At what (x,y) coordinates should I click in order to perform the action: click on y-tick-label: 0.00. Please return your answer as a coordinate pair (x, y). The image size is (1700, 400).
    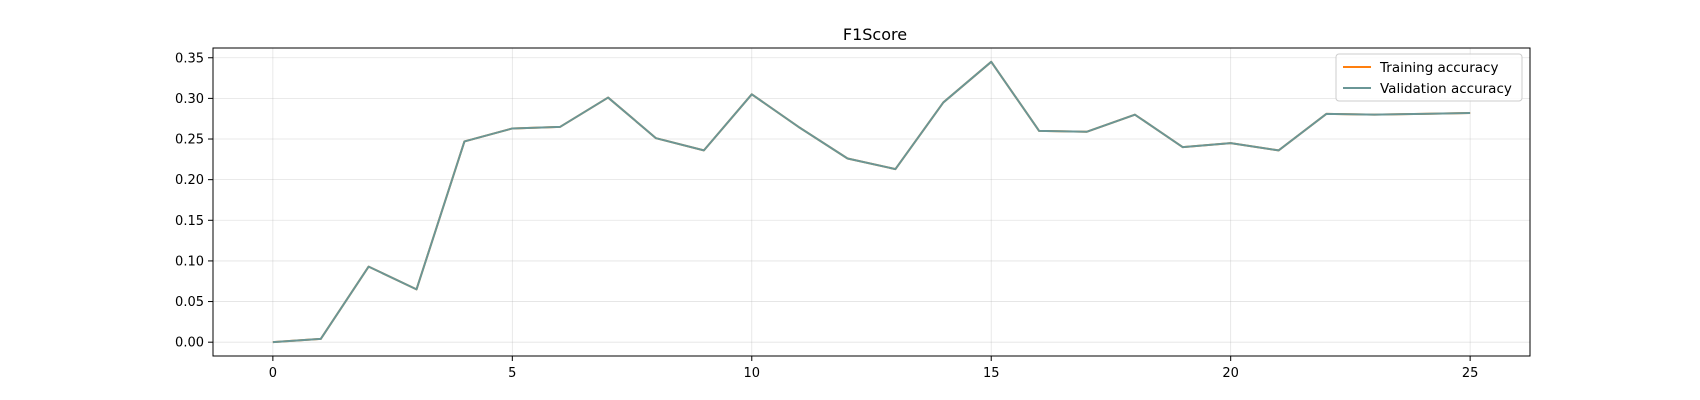
    Looking at the image, I should click on (189, 343).